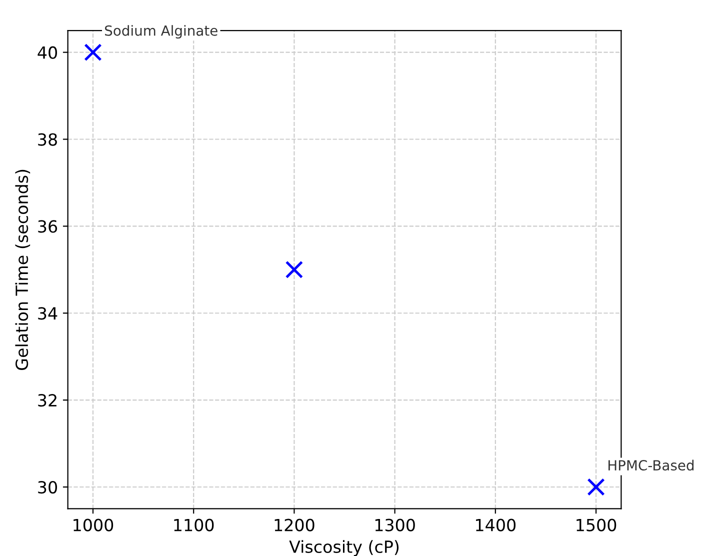  I want to click on x-tick-label: 1200, so click(294, 525).